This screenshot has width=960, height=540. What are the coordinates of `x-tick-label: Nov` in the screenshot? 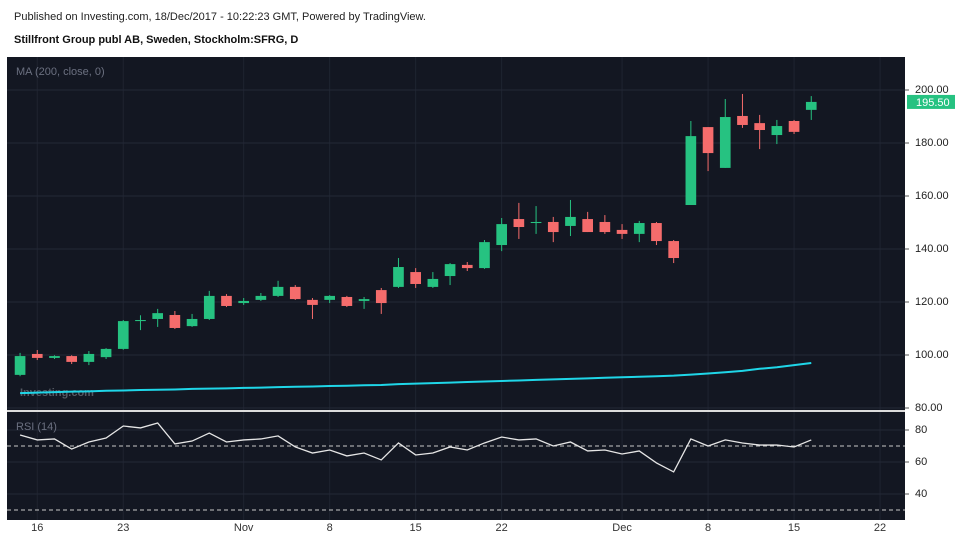 It's located at (244, 528).